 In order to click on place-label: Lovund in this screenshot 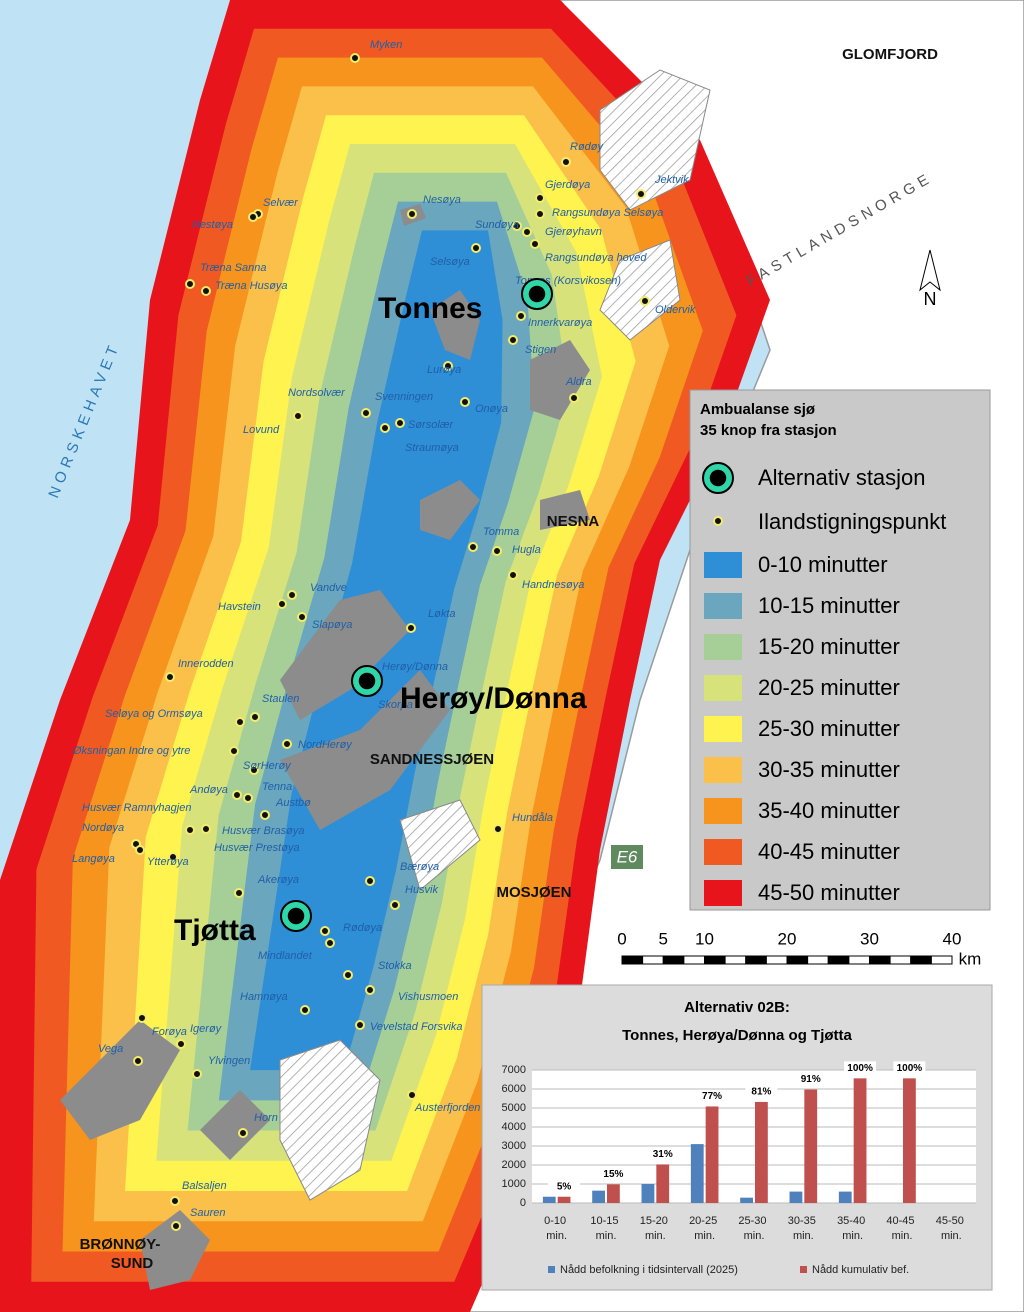, I will do `click(261, 430)`.